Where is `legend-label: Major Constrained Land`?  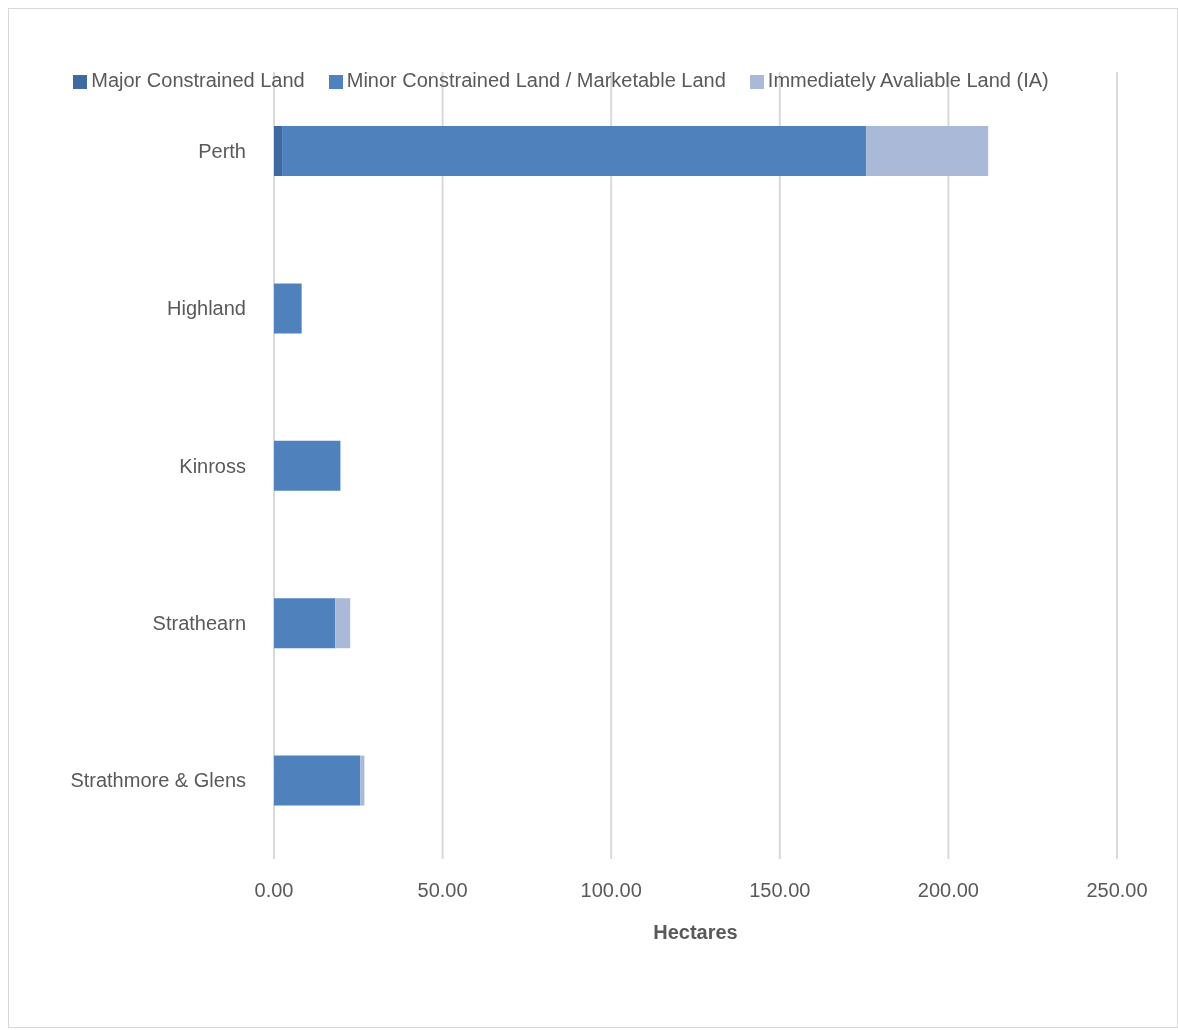
legend-label: Major Constrained Land is located at coordinates (198, 80).